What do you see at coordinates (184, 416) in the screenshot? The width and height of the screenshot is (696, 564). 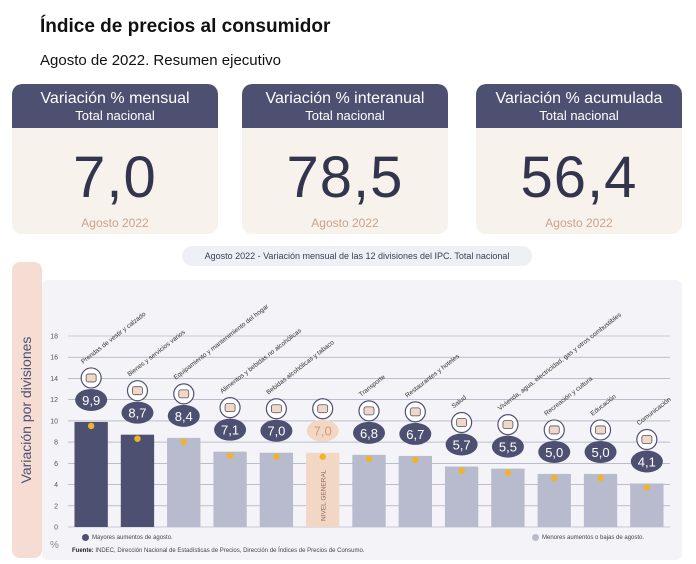 I see `value-label: 8,4` at bounding box center [184, 416].